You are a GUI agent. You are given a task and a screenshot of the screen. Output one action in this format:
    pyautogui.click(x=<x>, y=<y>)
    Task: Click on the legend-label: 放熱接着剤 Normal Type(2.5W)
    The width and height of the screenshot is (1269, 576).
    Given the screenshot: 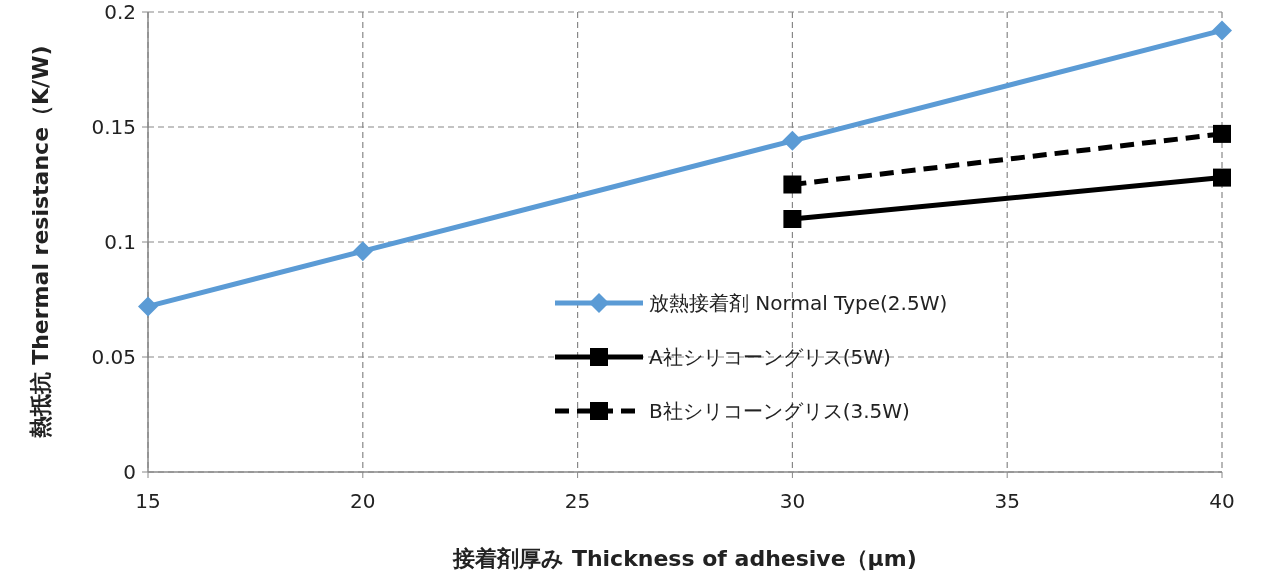 What is the action you would take?
    pyautogui.click(x=798, y=303)
    